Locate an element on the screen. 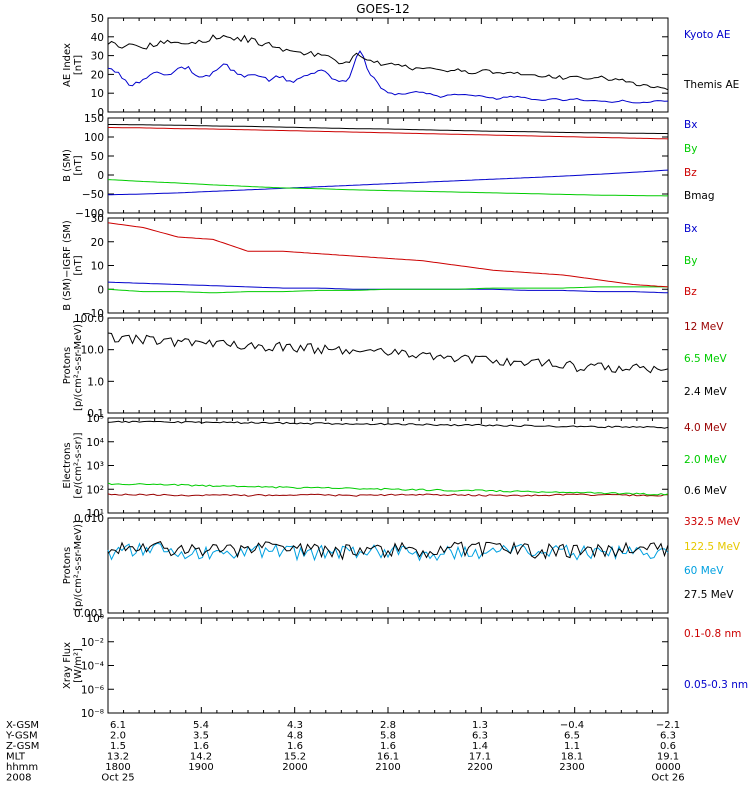 This screenshot has width=750, height=800. ephemeris-value: 4.3 is located at coordinates (295, 725).